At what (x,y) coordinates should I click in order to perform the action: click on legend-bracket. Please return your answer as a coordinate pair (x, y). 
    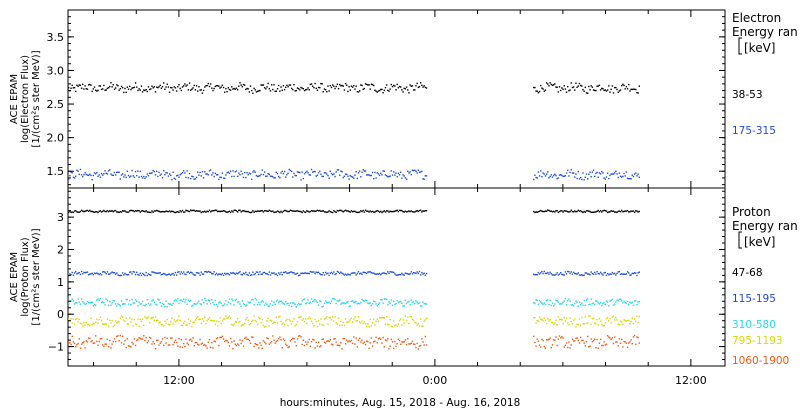
    Looking at the image, I should click on (740, 240).